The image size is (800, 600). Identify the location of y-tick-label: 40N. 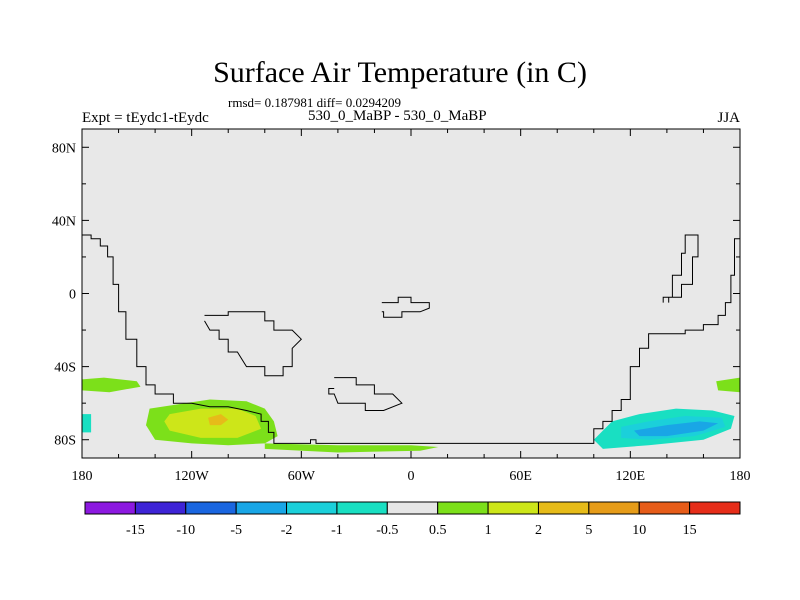
(64, 221).